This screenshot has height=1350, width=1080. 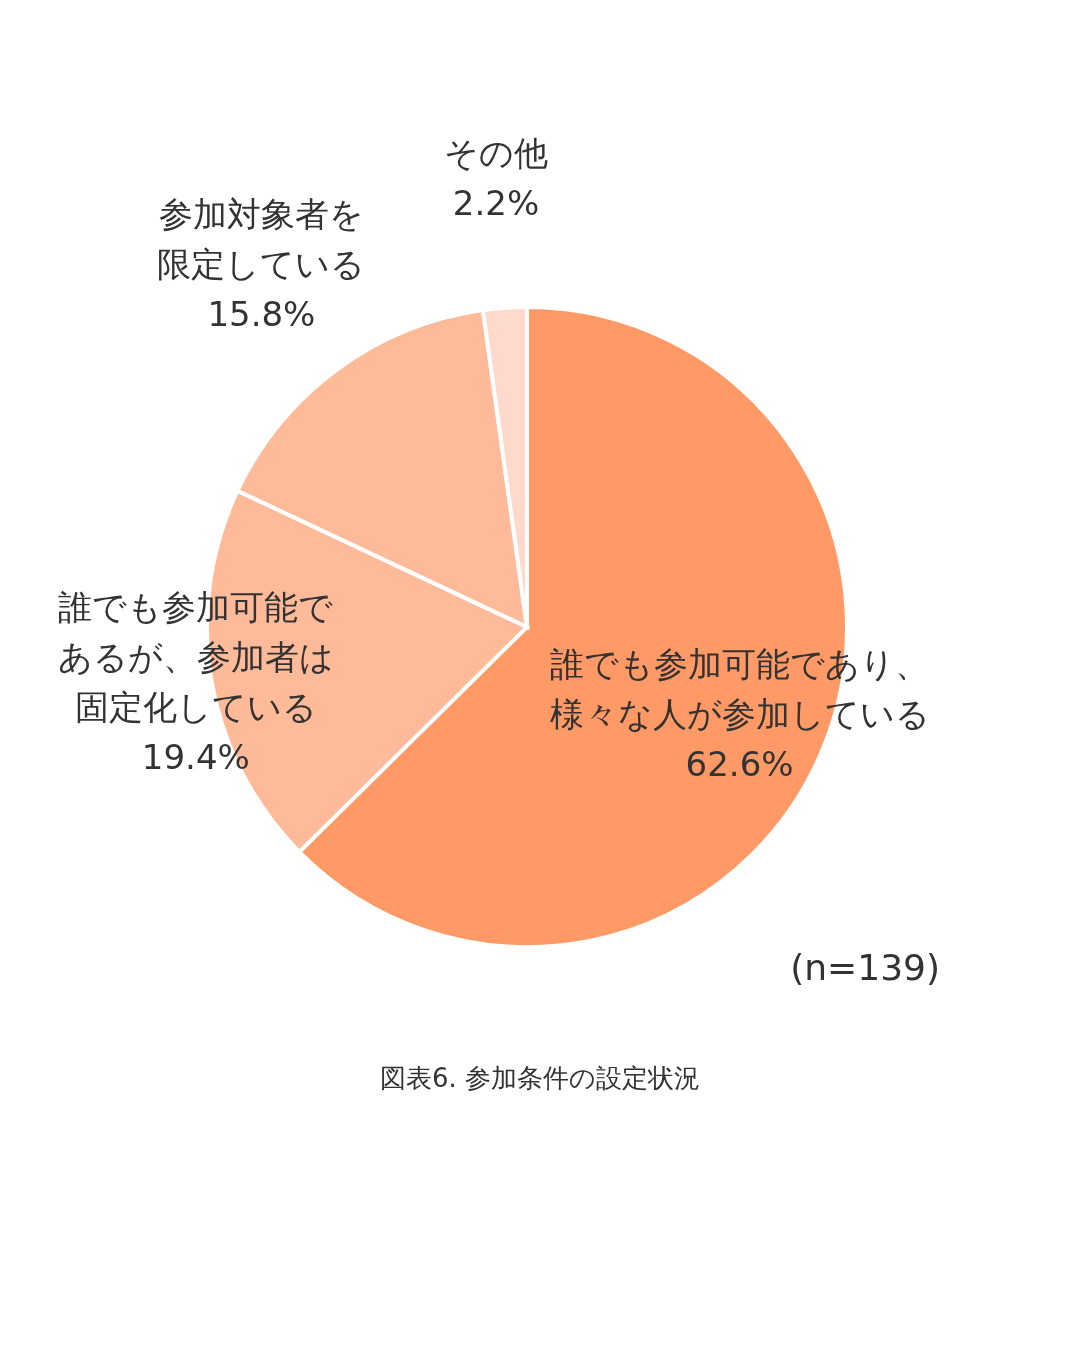 I want to click on text: 図表6. 参加条件の設定状況, so click(x=540, y=1078).